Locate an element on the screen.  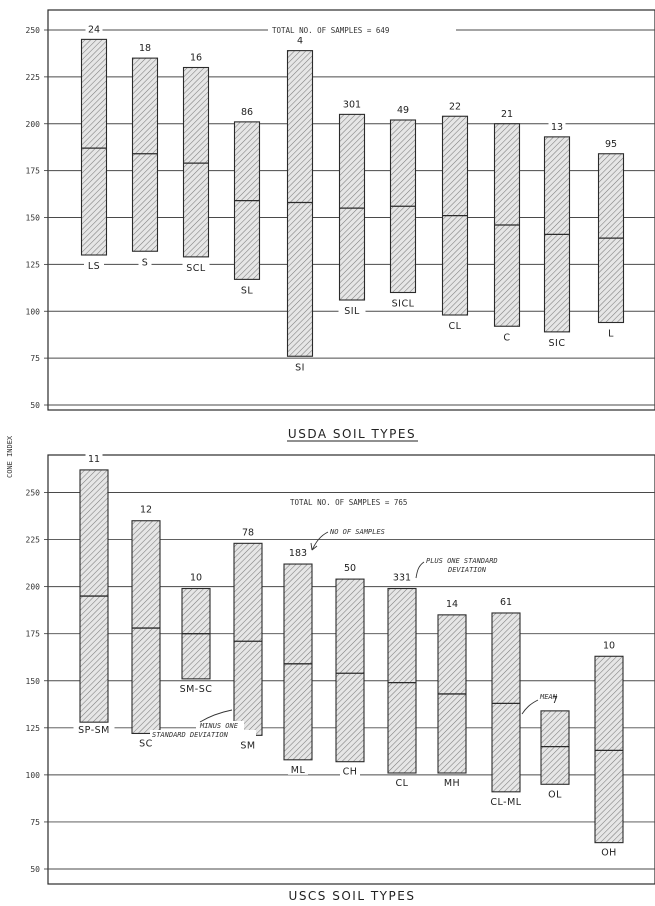
uscs-tick-label-50: 50 is located at coordinates (35, 869).